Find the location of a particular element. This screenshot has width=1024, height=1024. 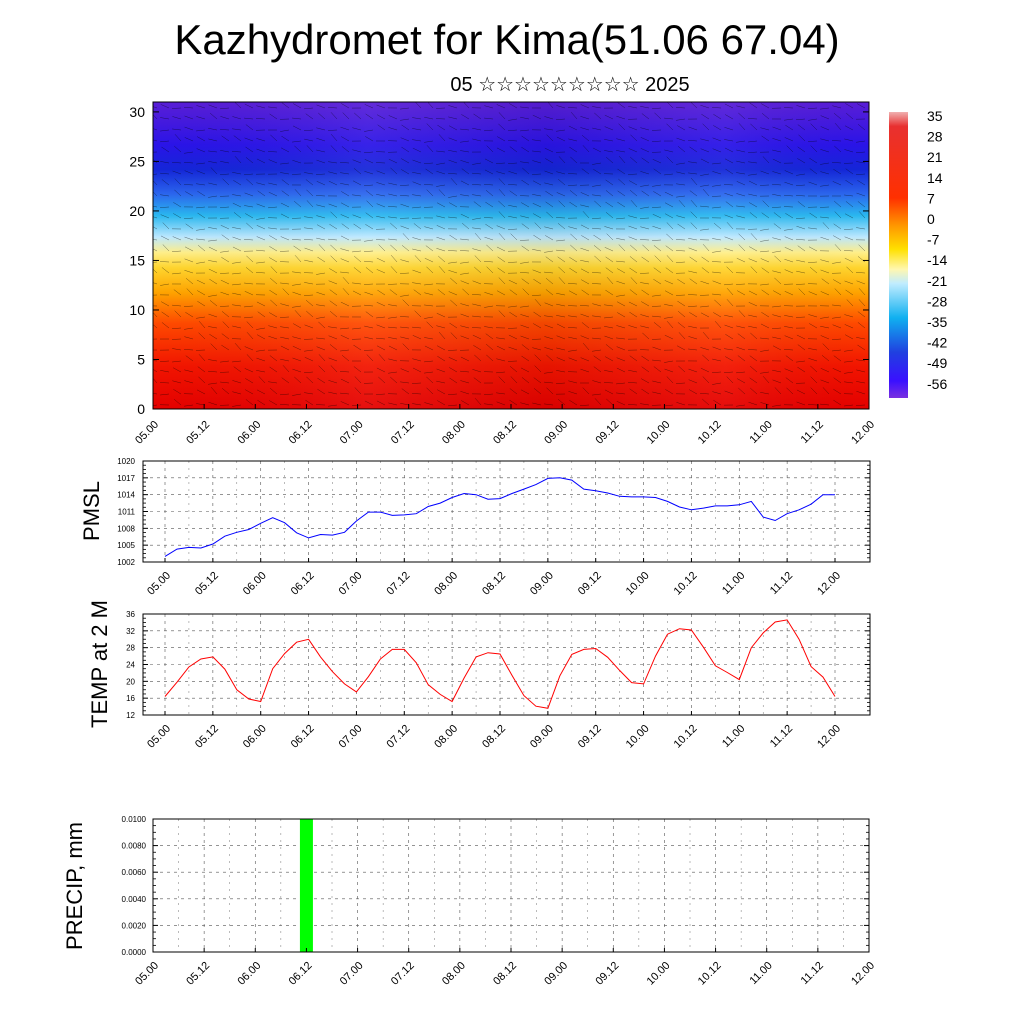

colorbar-label: -35 is located at coordinates (937, 322).